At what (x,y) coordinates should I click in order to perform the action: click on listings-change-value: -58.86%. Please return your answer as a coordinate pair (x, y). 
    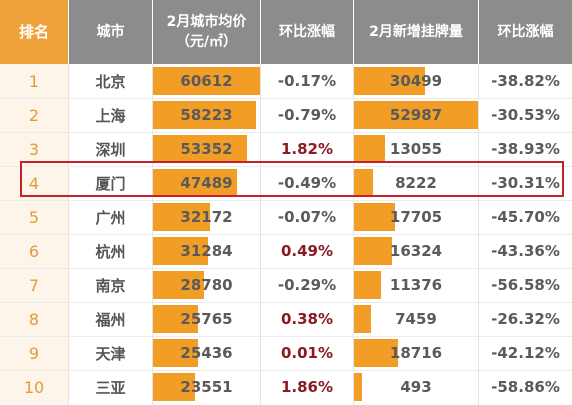
    Looking at the image, I should click on (525, 387).